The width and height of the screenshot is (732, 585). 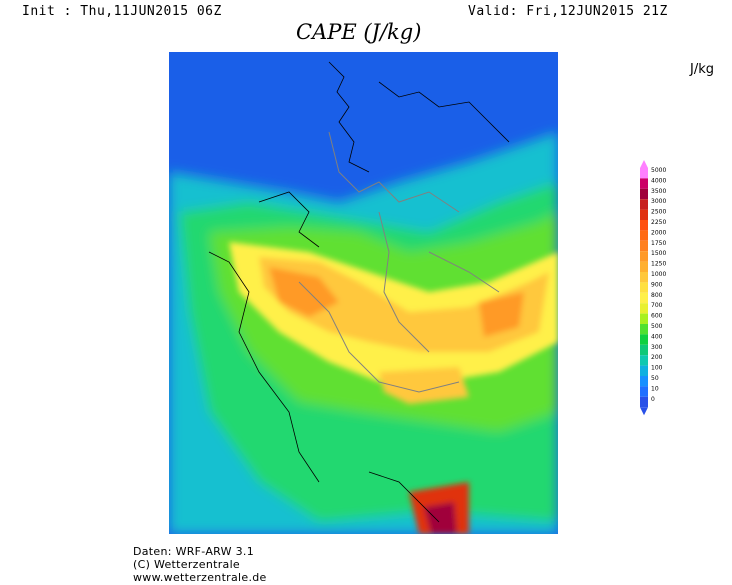 I want to click on copyright: (C) Wetterzentrale, so click(x=186, y=564).